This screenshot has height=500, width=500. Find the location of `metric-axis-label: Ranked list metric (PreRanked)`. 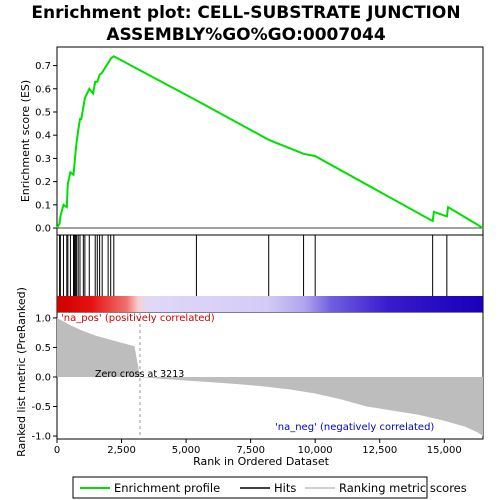

metric-axis-label: Ranked list metric (PreRanked) is located at coordinates (21, 372).